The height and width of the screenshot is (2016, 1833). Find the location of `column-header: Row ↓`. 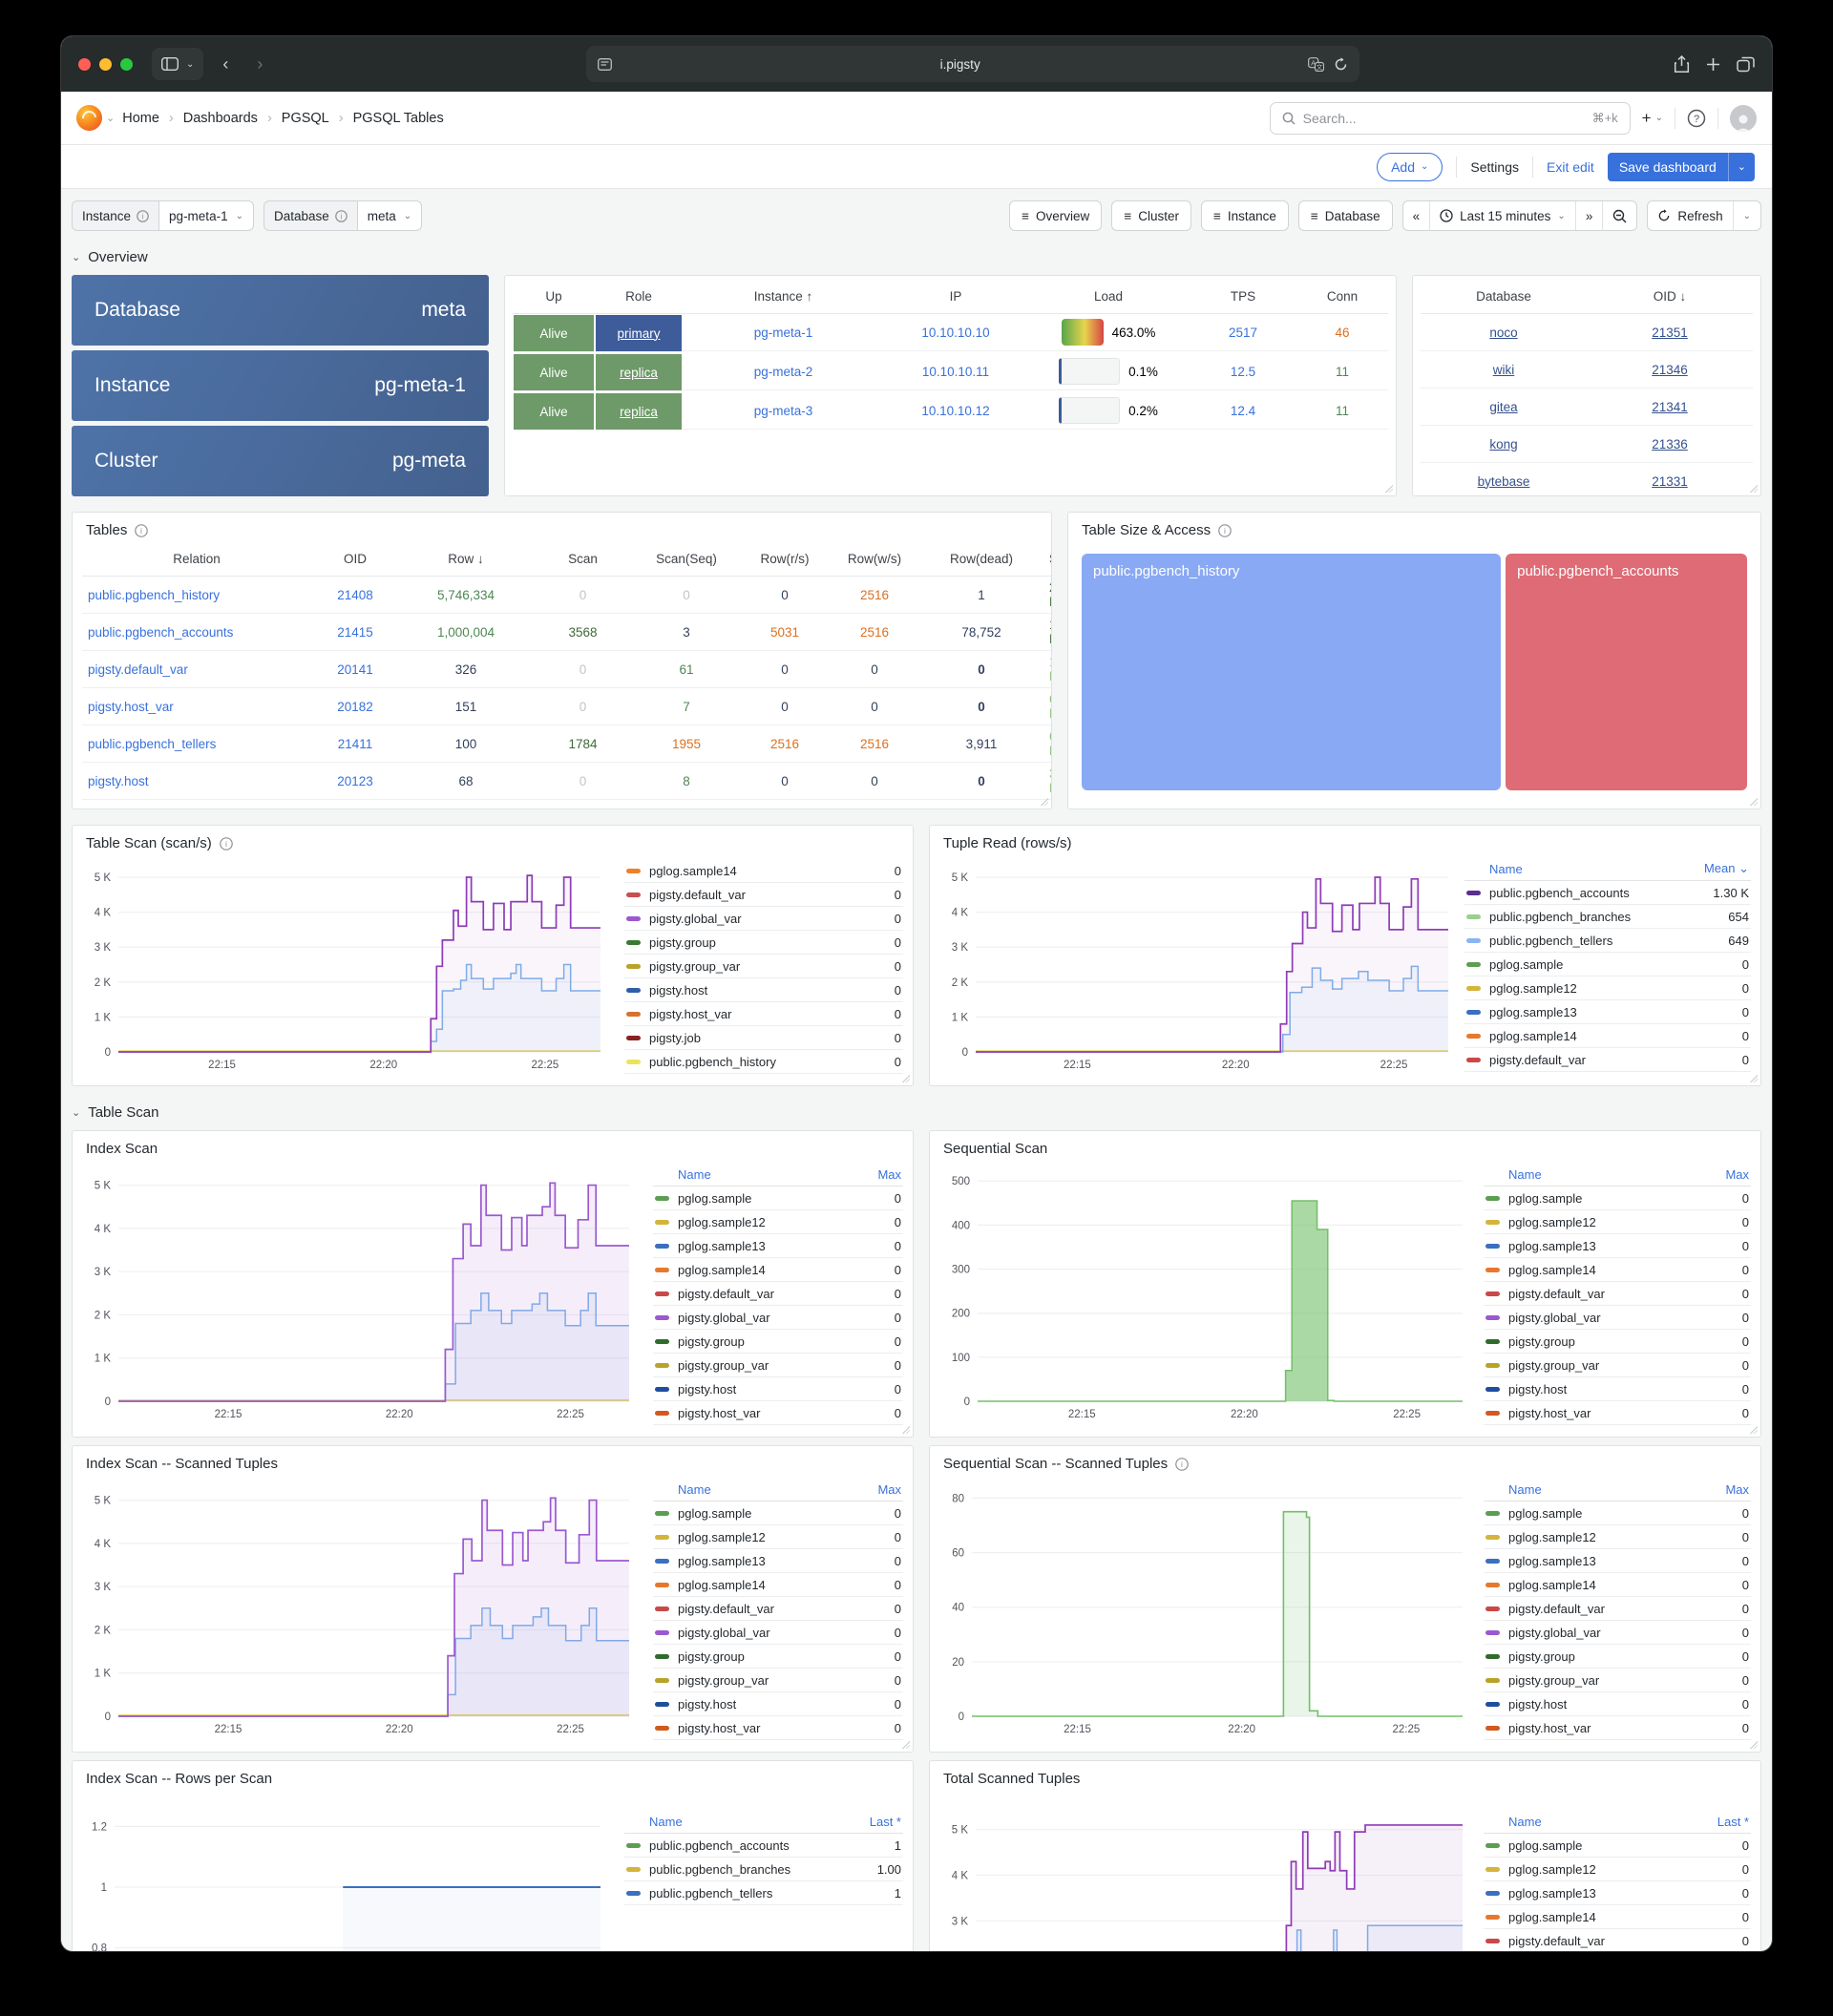

column-header: Row ↓ is located at coordinates (466, 560).